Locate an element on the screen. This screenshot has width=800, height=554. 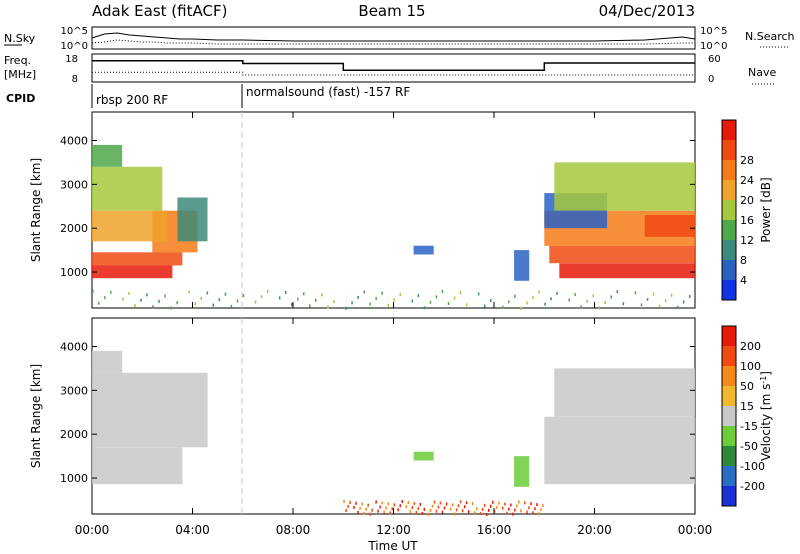
frequency-panel: Freq. [MHz] Nave 18 8 60 0 is located at coordinates (390, 69).